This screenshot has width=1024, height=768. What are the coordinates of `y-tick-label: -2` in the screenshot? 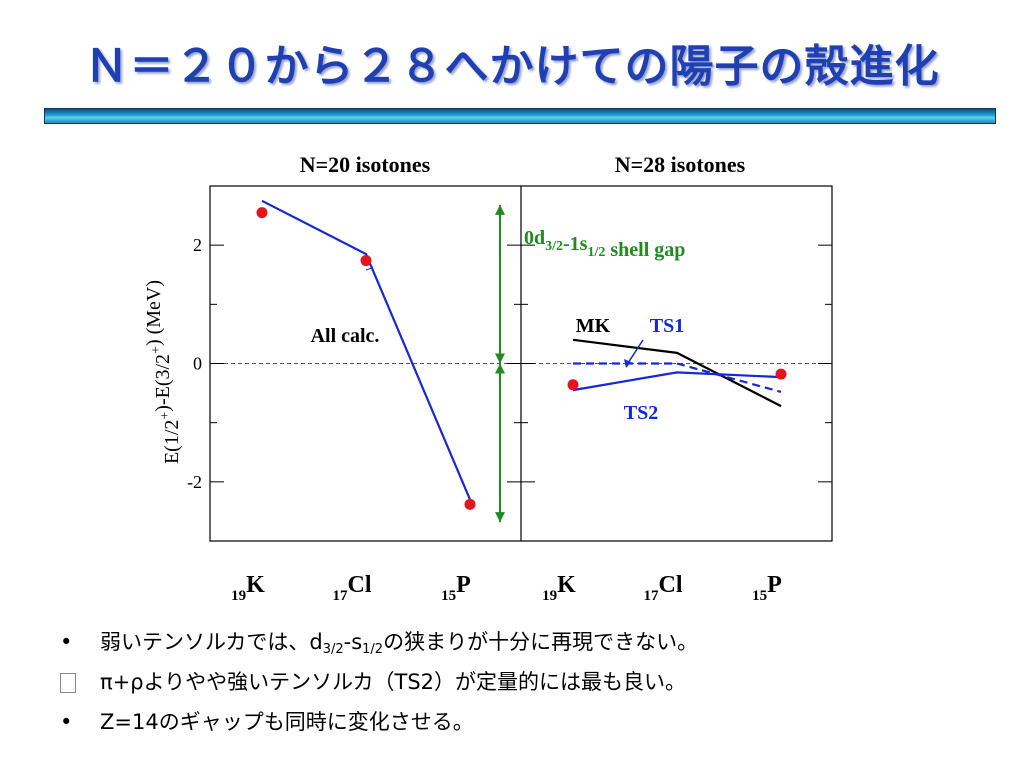 It's located at (194, 482).